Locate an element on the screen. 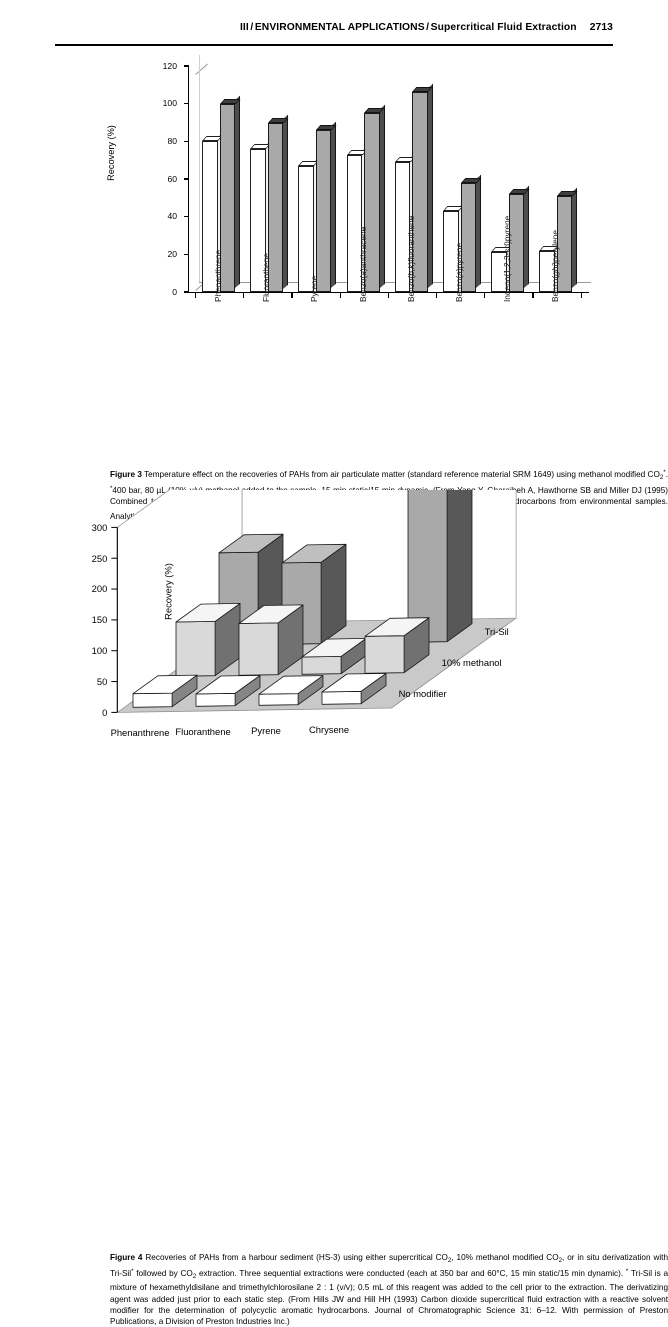  chart4-y-tick-label: 250 is located at coordinates (99, 558).